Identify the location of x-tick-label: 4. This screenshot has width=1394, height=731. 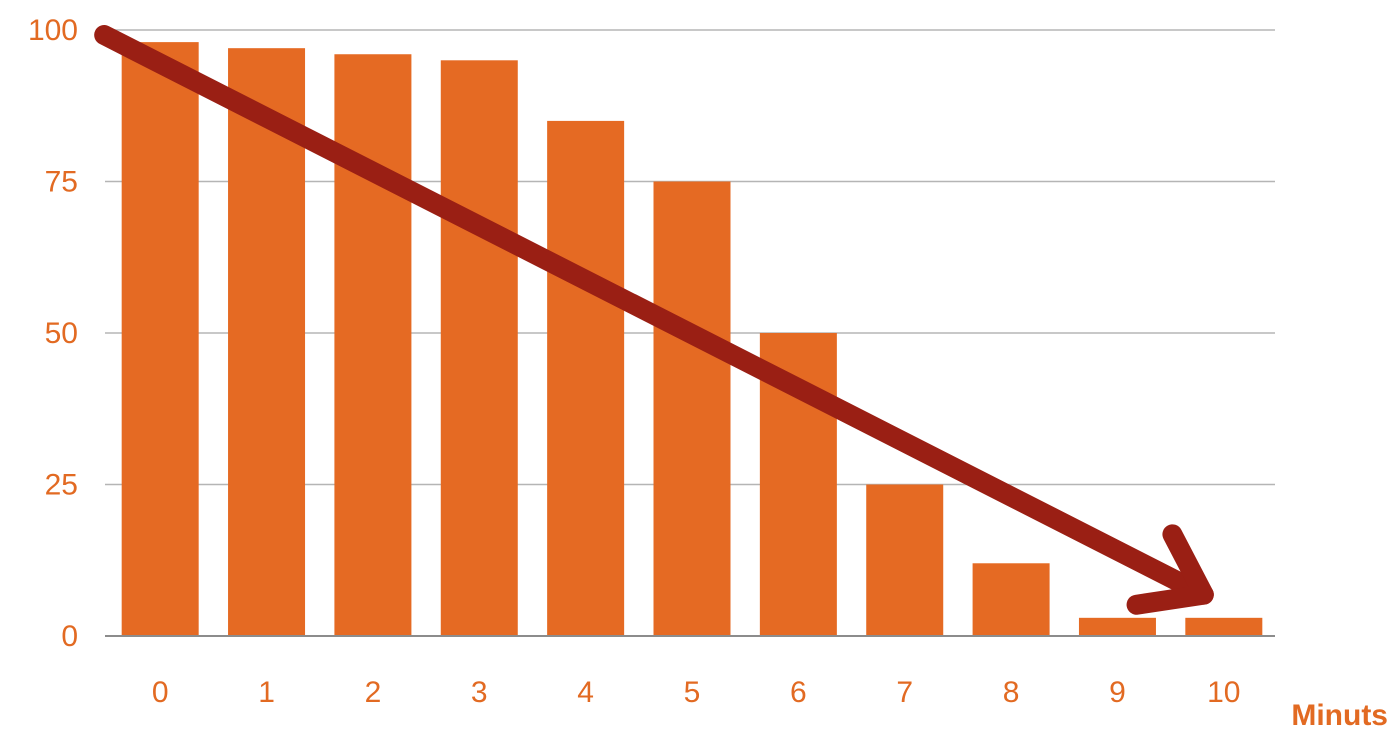
(585, 692).